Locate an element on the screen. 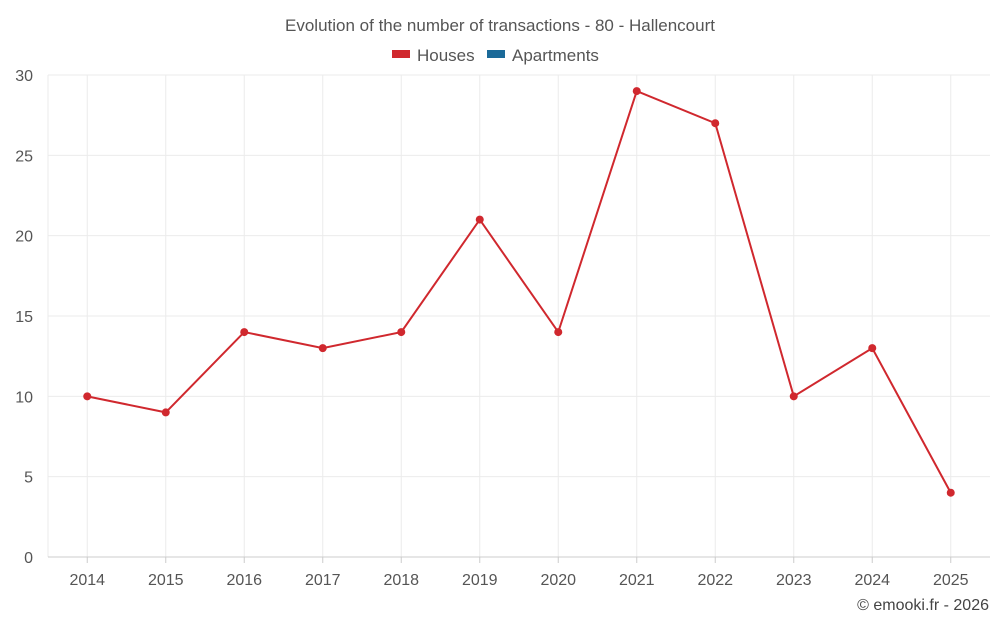 Image resolution: width=1000 pixels, height=625 pixels. y-tick-label: 30 is located at coordinates (24, 76).